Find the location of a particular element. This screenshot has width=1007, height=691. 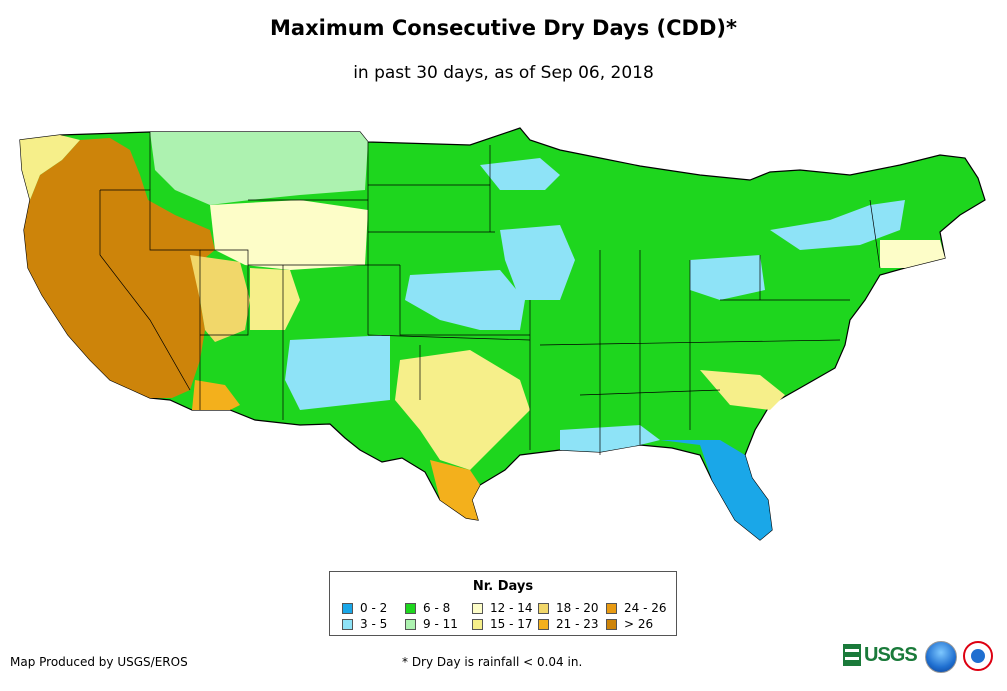

colorado-yellow-region is located at coordinates (275, 299).